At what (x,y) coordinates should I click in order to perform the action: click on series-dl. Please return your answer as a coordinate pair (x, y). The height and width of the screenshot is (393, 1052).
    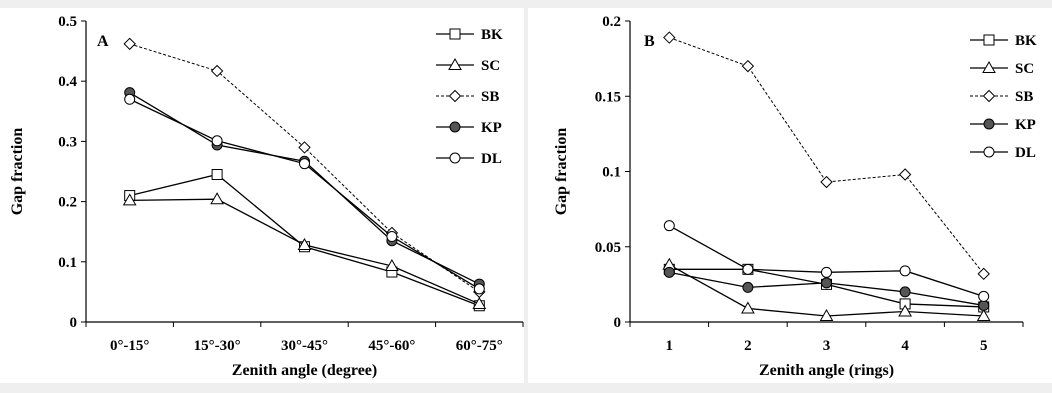
    Looking at the image, I should click on (826, 261).